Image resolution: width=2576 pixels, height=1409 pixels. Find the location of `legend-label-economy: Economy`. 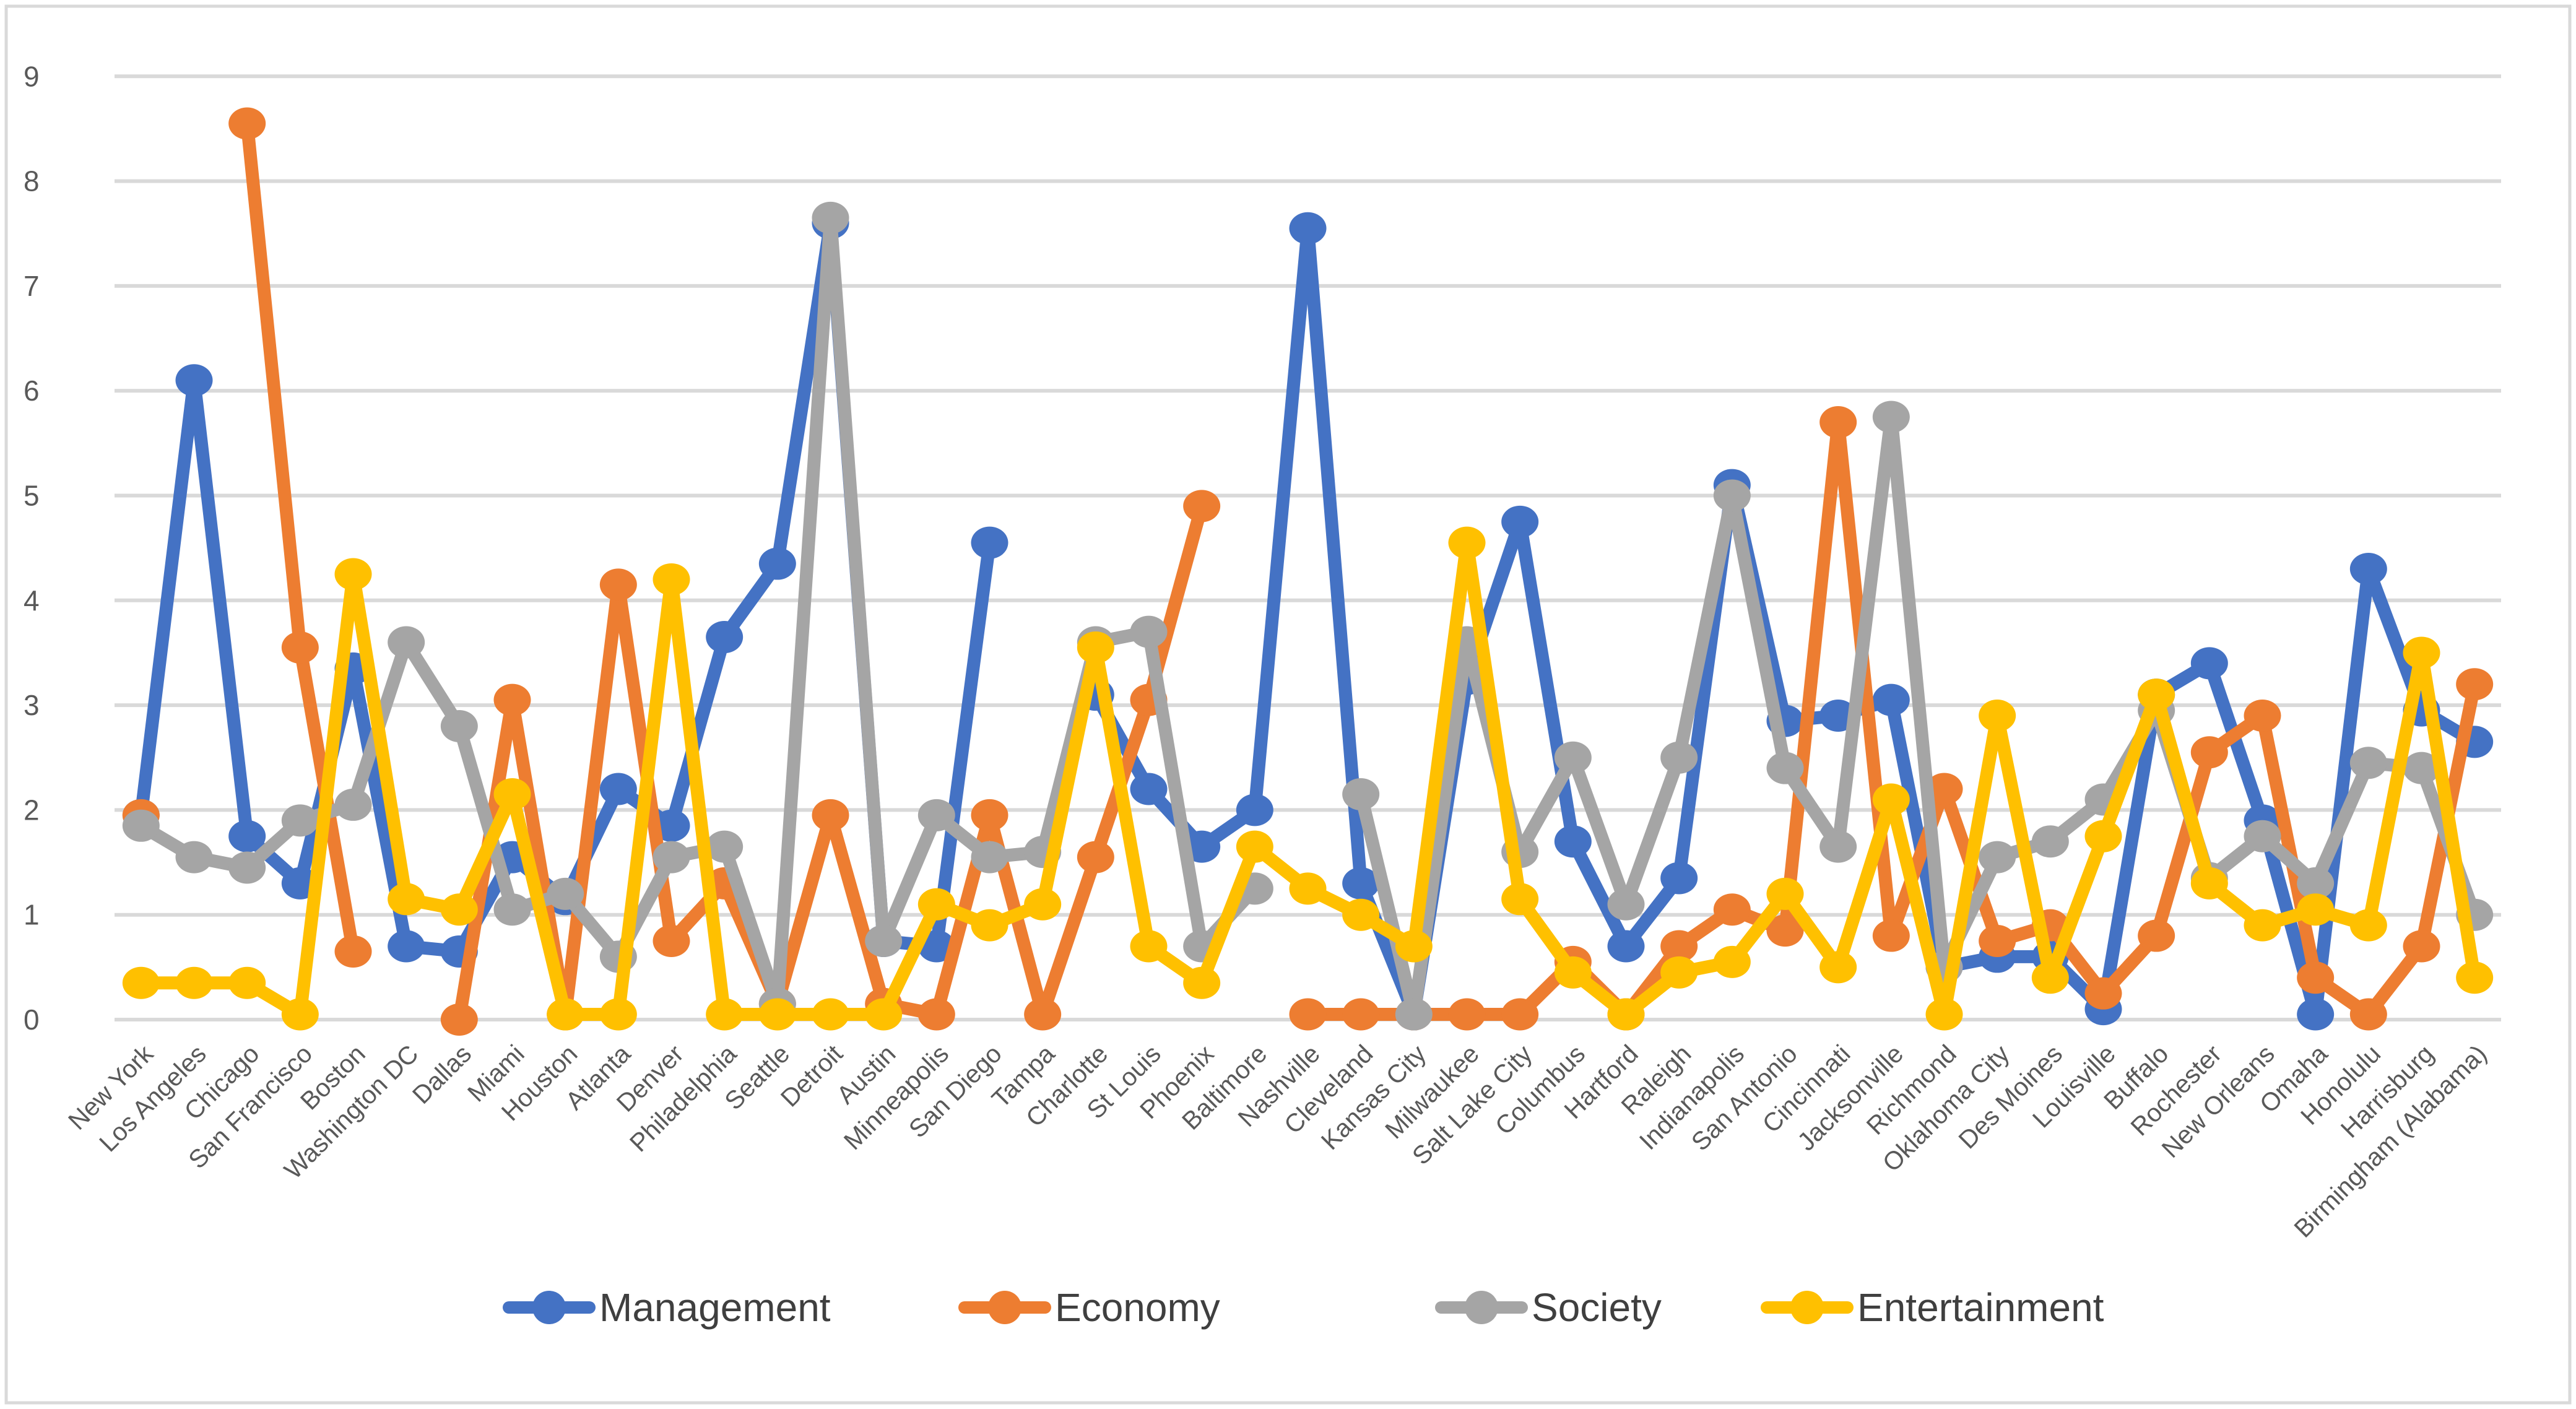

legend-label-economy: Economy is located at coordinates (1137, 1307).